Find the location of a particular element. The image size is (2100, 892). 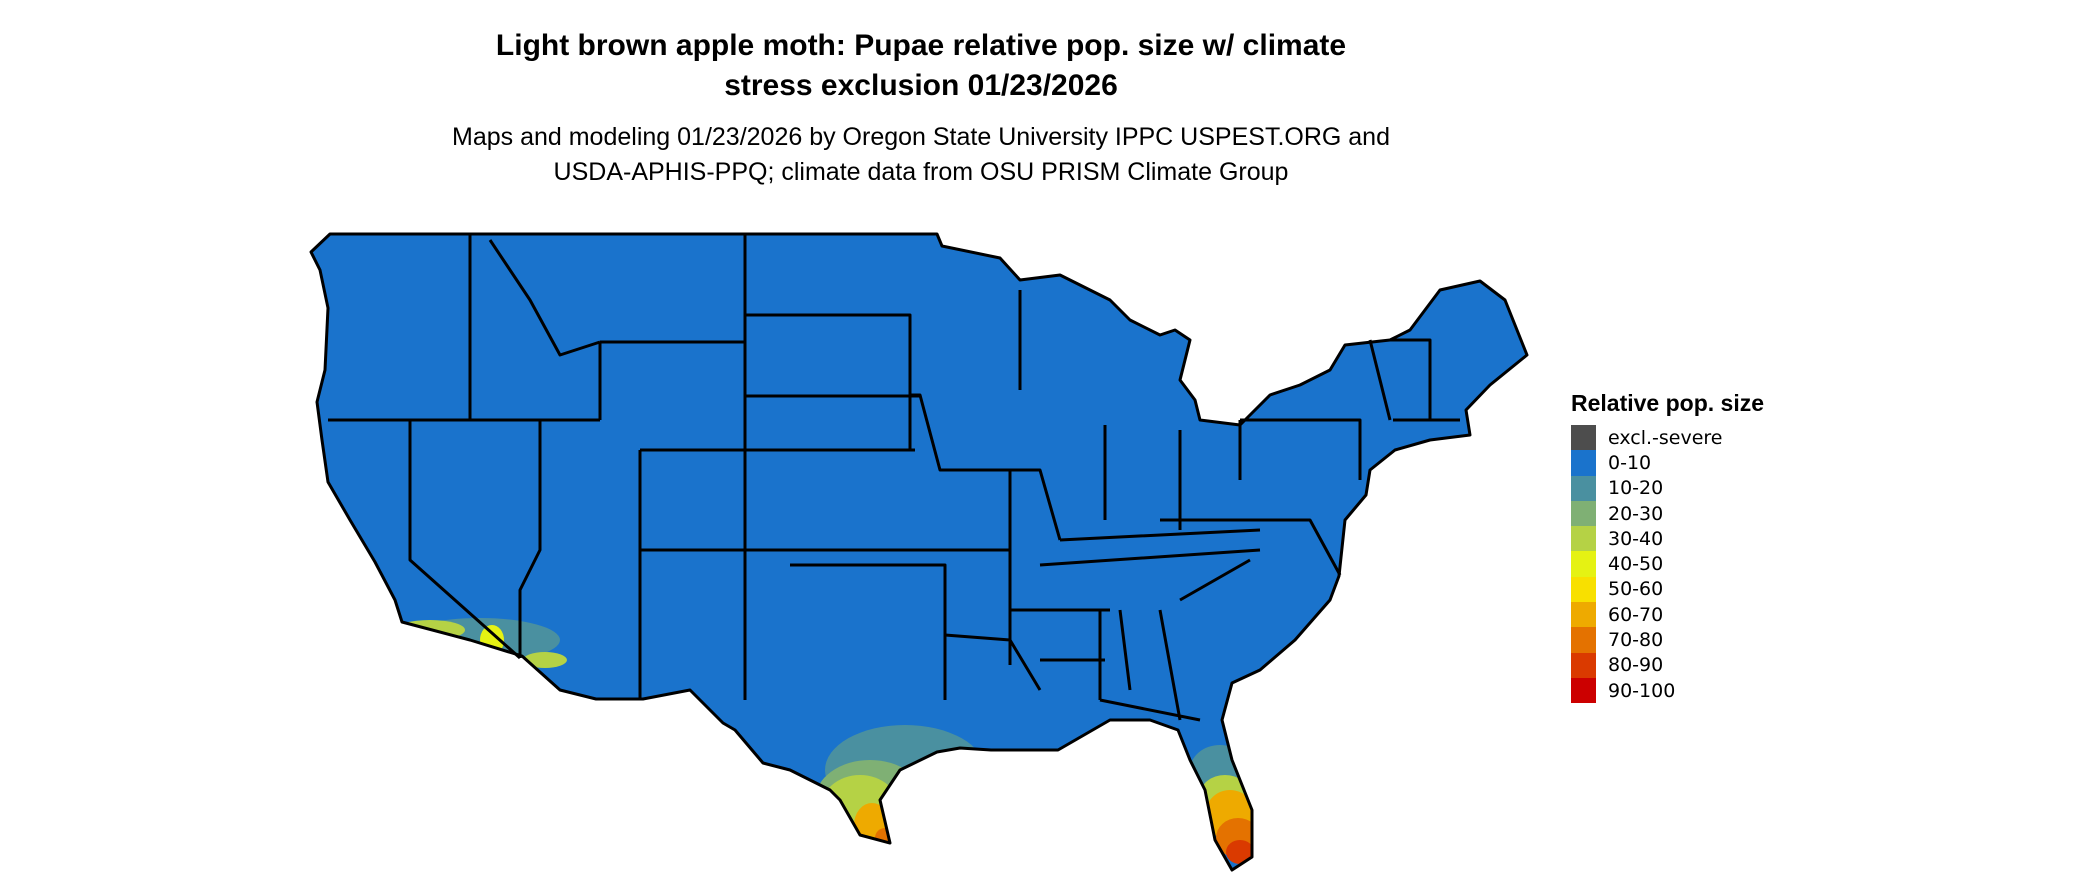

legend-item: 90-100 is located at coordinates (1667, 690).